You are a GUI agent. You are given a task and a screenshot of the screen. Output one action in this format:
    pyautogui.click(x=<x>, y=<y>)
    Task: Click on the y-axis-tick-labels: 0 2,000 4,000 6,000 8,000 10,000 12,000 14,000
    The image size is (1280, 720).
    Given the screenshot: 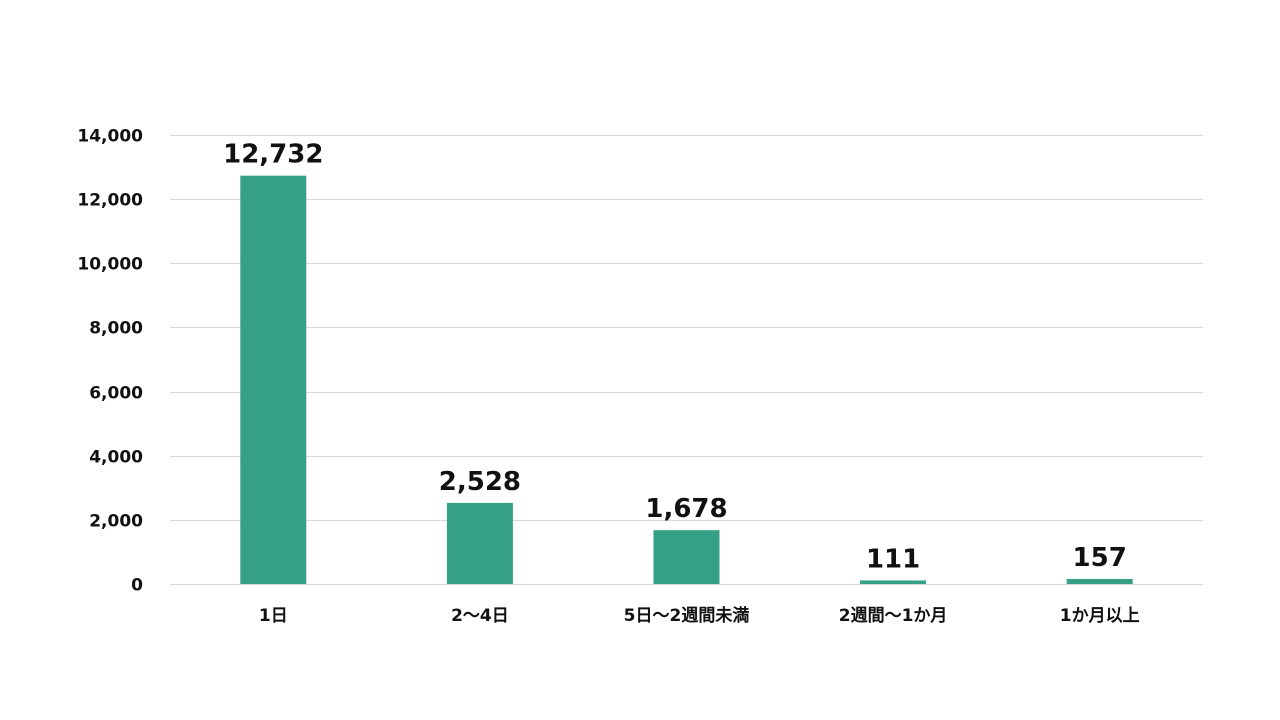 What is the action you would take?
    pyautogui.click(x=110, y=361)
    